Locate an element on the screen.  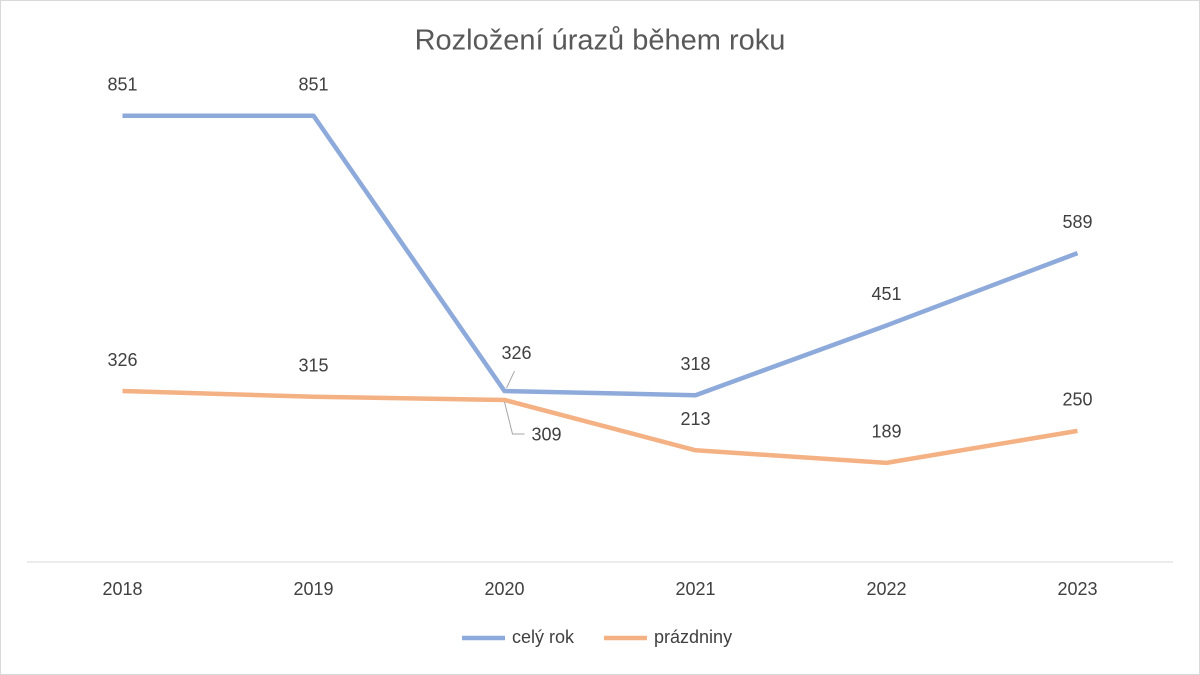
data-label: 451 is located at coordinates (886, 294).